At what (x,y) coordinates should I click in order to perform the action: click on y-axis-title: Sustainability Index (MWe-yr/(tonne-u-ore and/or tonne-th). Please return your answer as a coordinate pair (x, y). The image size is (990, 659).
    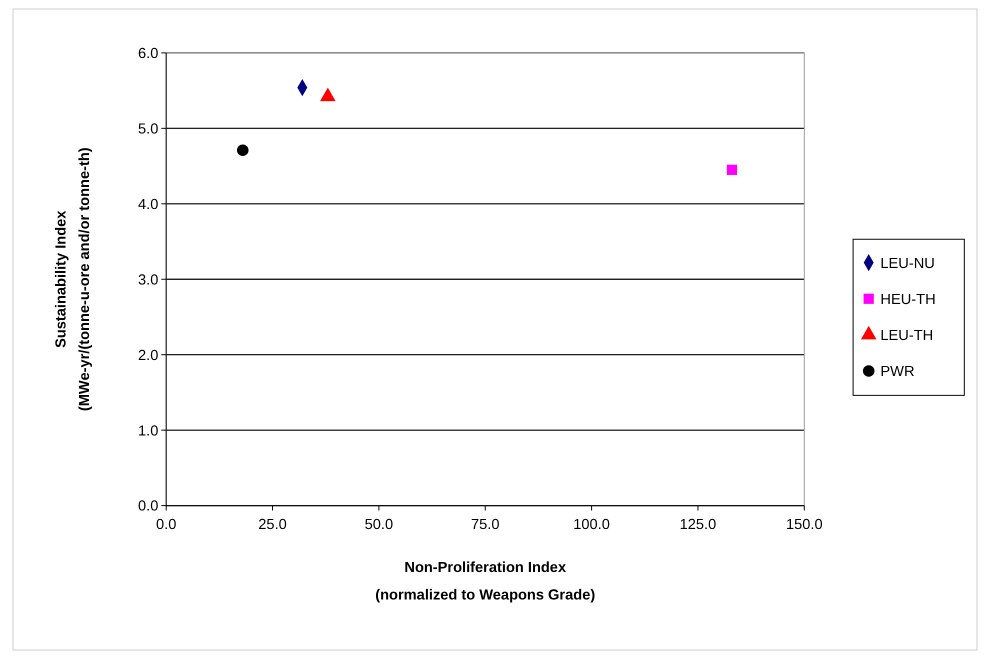
    Looking at the image, I should click on (74, 279).